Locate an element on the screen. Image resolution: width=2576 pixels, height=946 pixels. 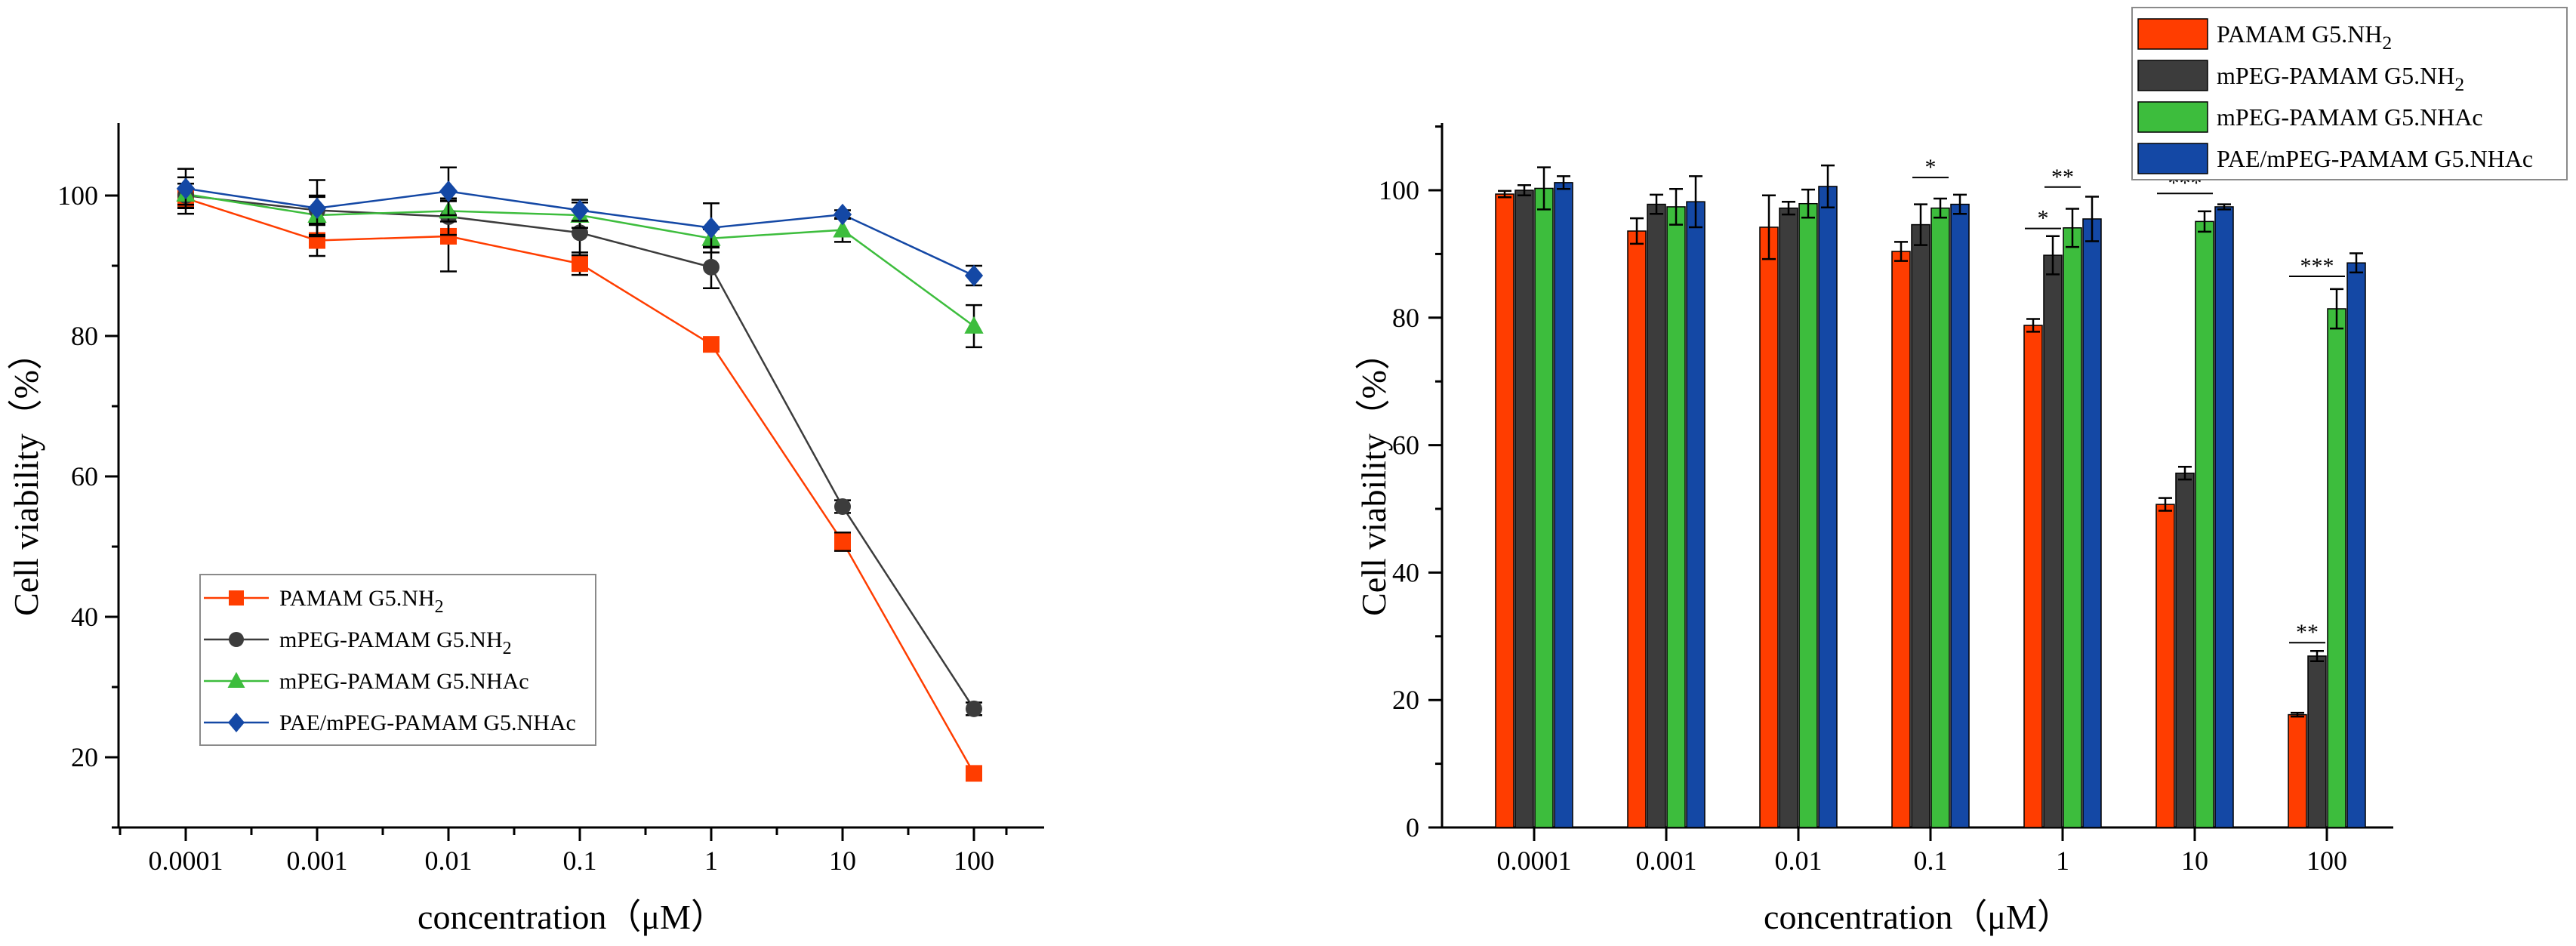
y-tick-label: 40 is located at coordinates (84, 617).